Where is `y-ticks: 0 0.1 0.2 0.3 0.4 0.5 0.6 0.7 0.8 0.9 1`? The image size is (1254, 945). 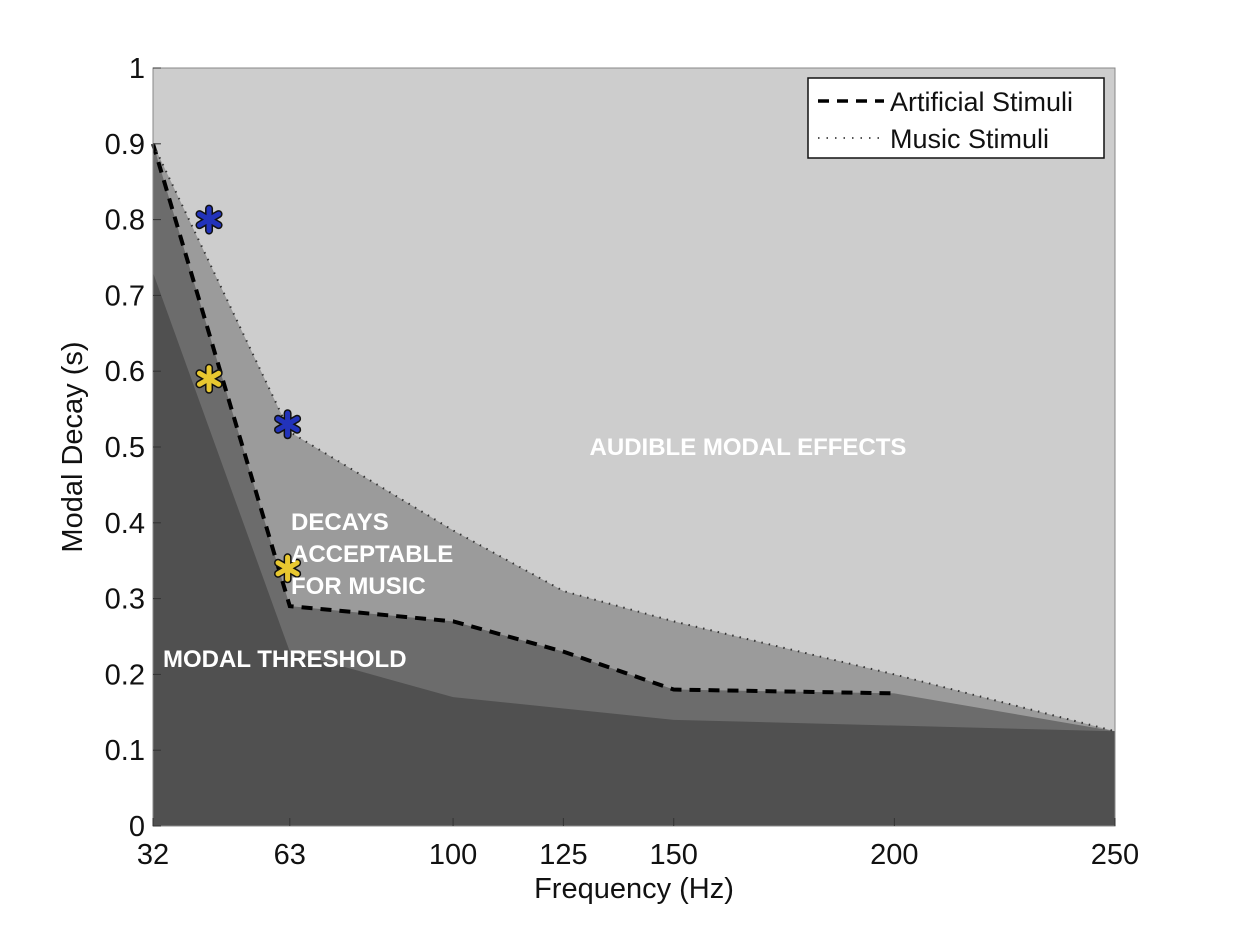
y-ticks: 0 0.1 0.2 0.3 0.4 0.5 0.6 0.7 0.8 0.9 1 is located at coordinates (133, 448).